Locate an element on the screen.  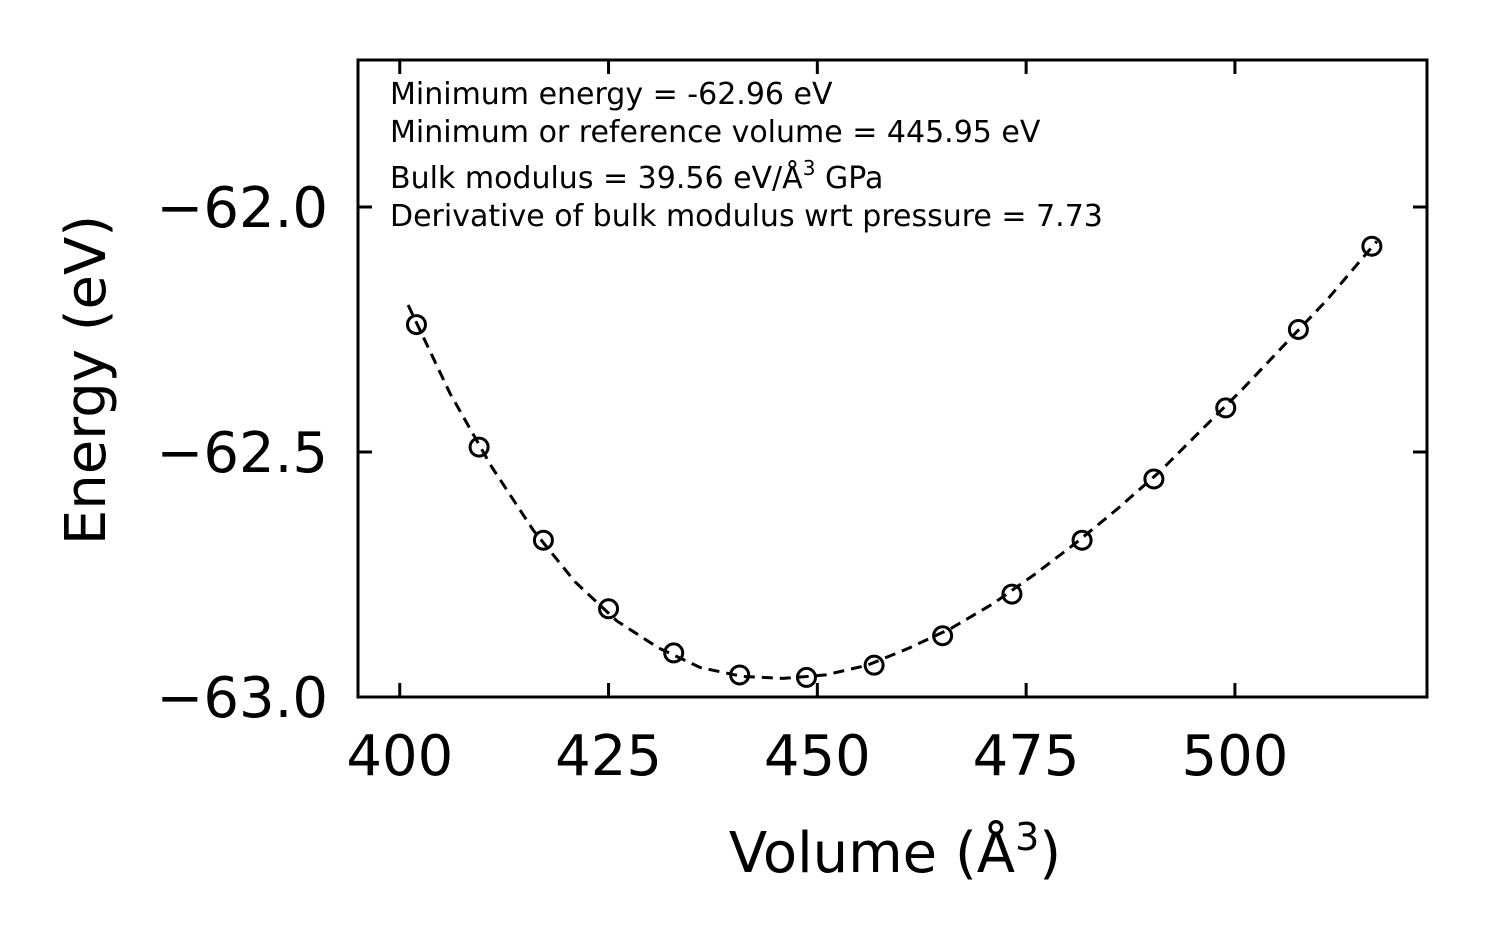
annotation-bulk-modulus: Bulk modulus = 39.56 eV/Å3 GPa is located at coordinates (636, 176).